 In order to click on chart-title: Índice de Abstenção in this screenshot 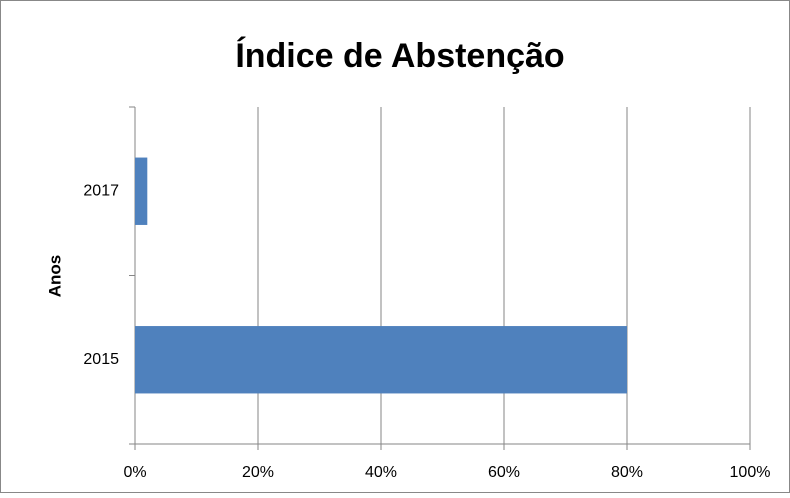, I will do `click(399, 56)`.